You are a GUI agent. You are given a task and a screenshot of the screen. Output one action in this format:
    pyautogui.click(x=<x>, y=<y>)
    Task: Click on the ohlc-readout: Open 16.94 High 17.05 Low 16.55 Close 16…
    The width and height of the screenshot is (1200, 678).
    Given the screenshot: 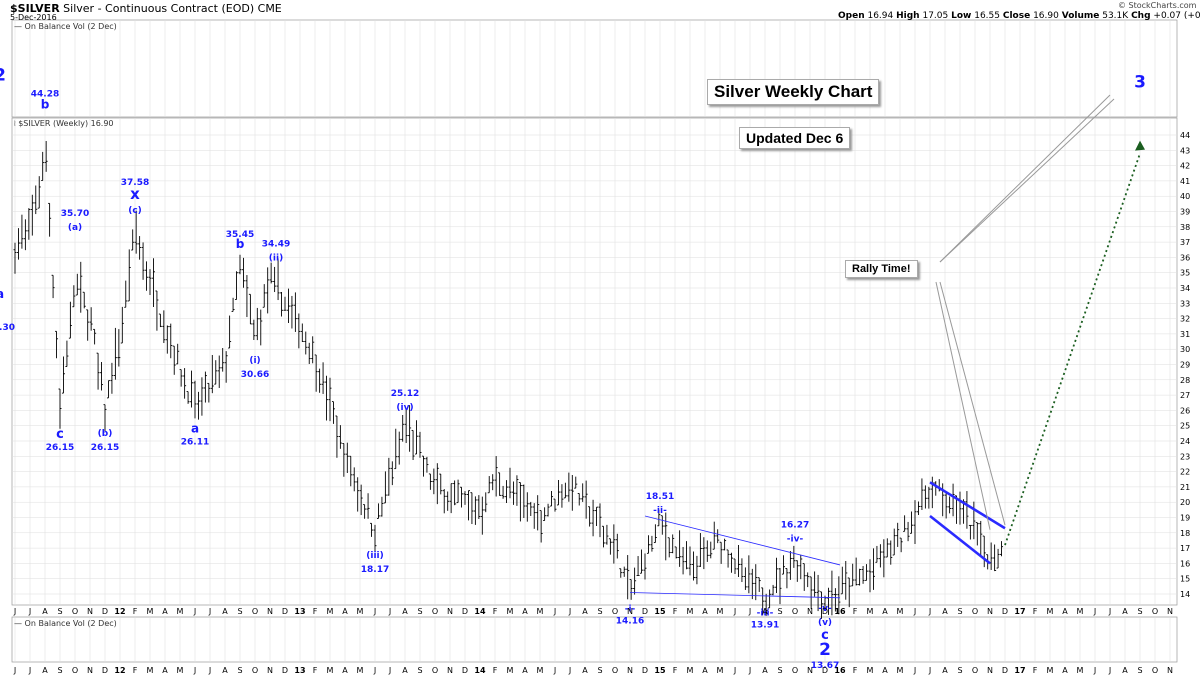 What is the action you would take?
    pyautogui.click(x=1019, y=16)
    